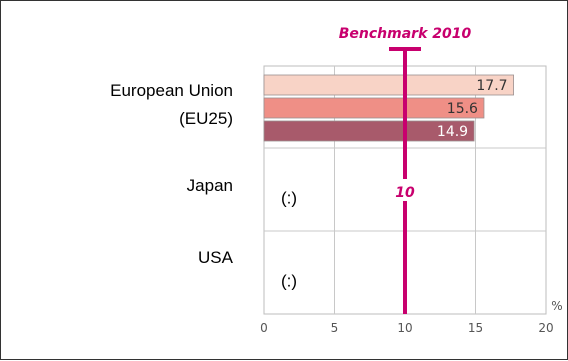 Image resolution: width=568 pixels, height=361 pixels. What do you see at coordinates (405, 34) in the screenshot?
I see `benchmark-label: Benchmark 2010` at bounding box center [405, 34].